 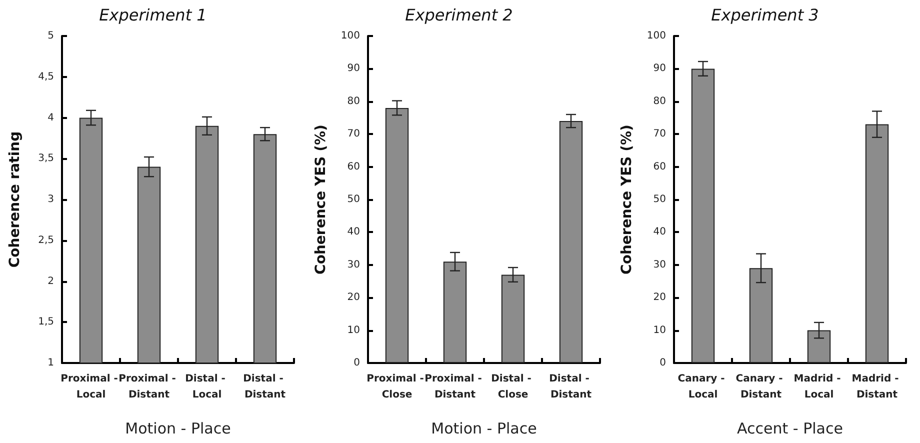 What do you see at coordinates (207, 387) in the screenshot?
I see `x-tick-label: Distal - Local` at bounding box center [207, 387].